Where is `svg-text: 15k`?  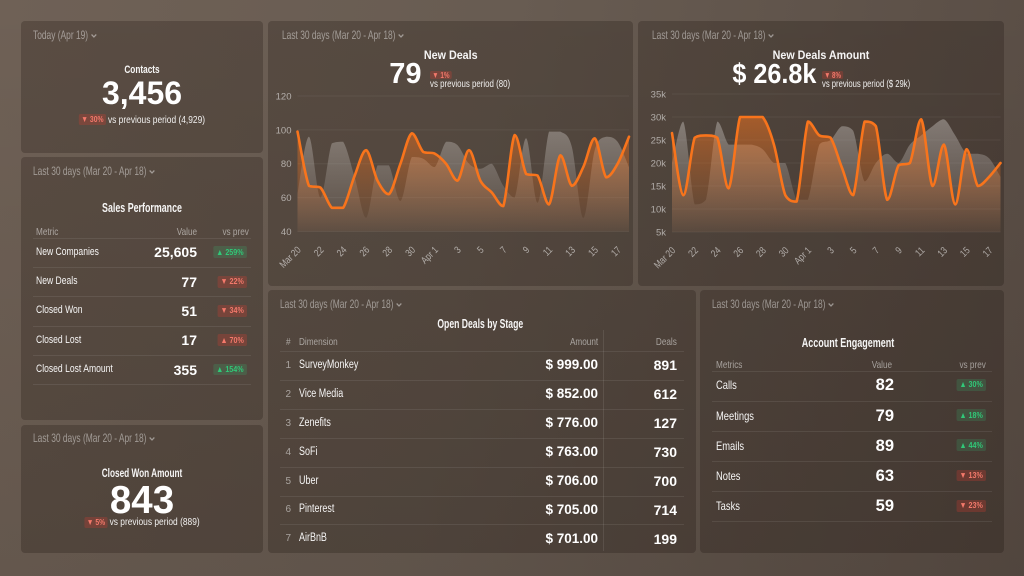
svg-text: 15k is located at coordinates (659, 187).